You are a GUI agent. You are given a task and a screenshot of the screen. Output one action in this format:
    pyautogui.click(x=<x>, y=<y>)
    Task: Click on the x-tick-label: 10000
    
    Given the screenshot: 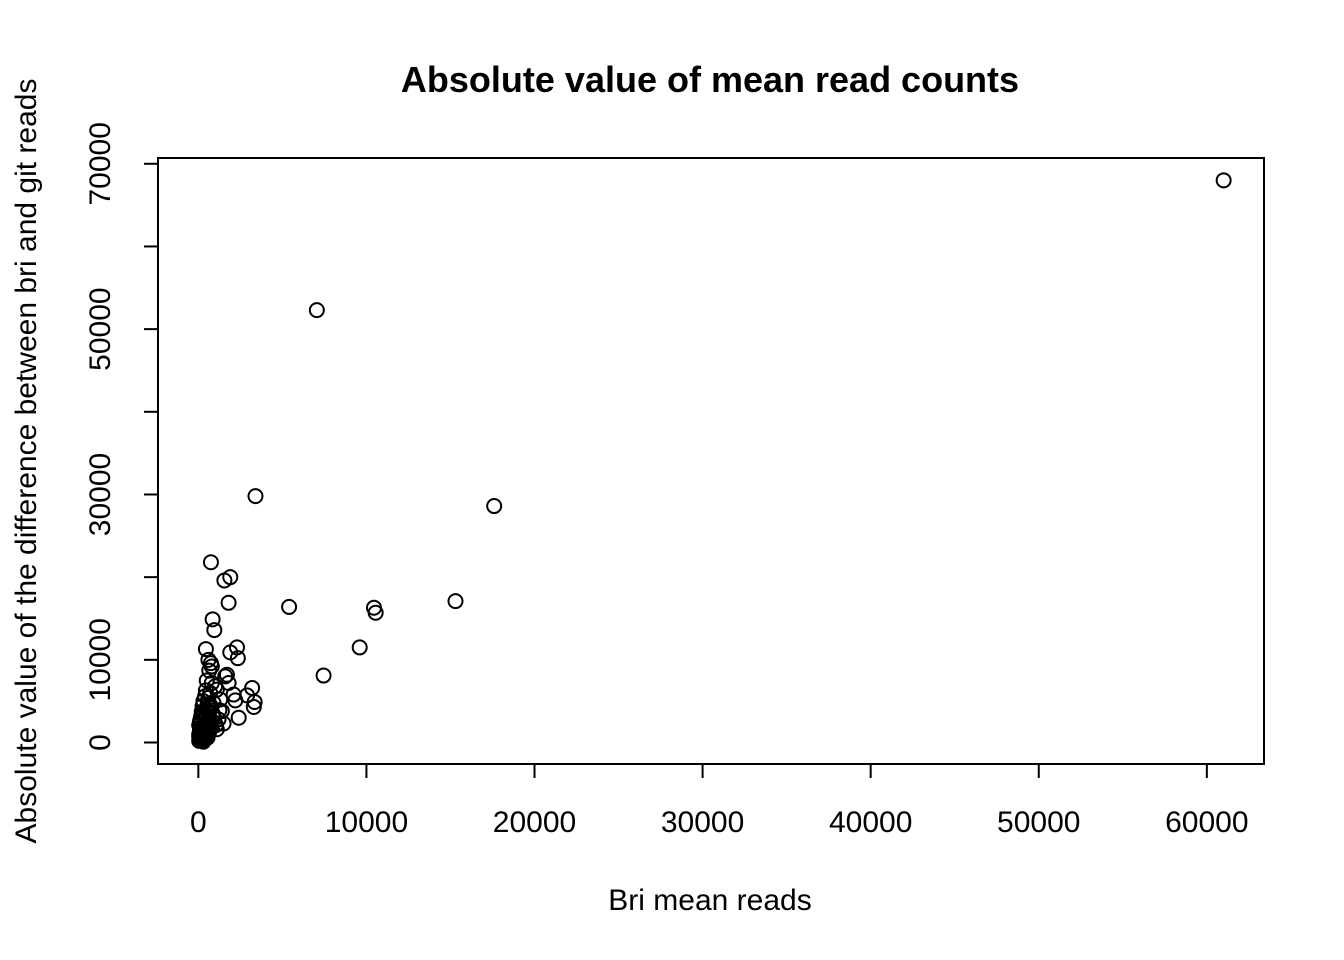 What is the action you would take?
    pyautogui.click(x=366, y=822)
    